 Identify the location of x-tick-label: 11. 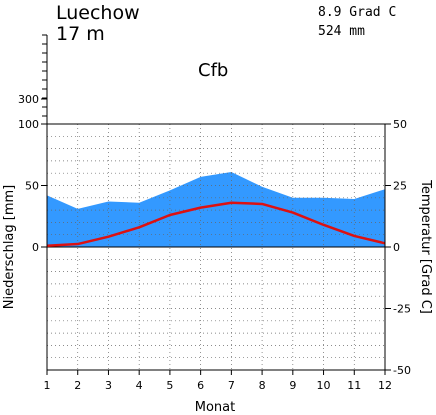
(354, 385).